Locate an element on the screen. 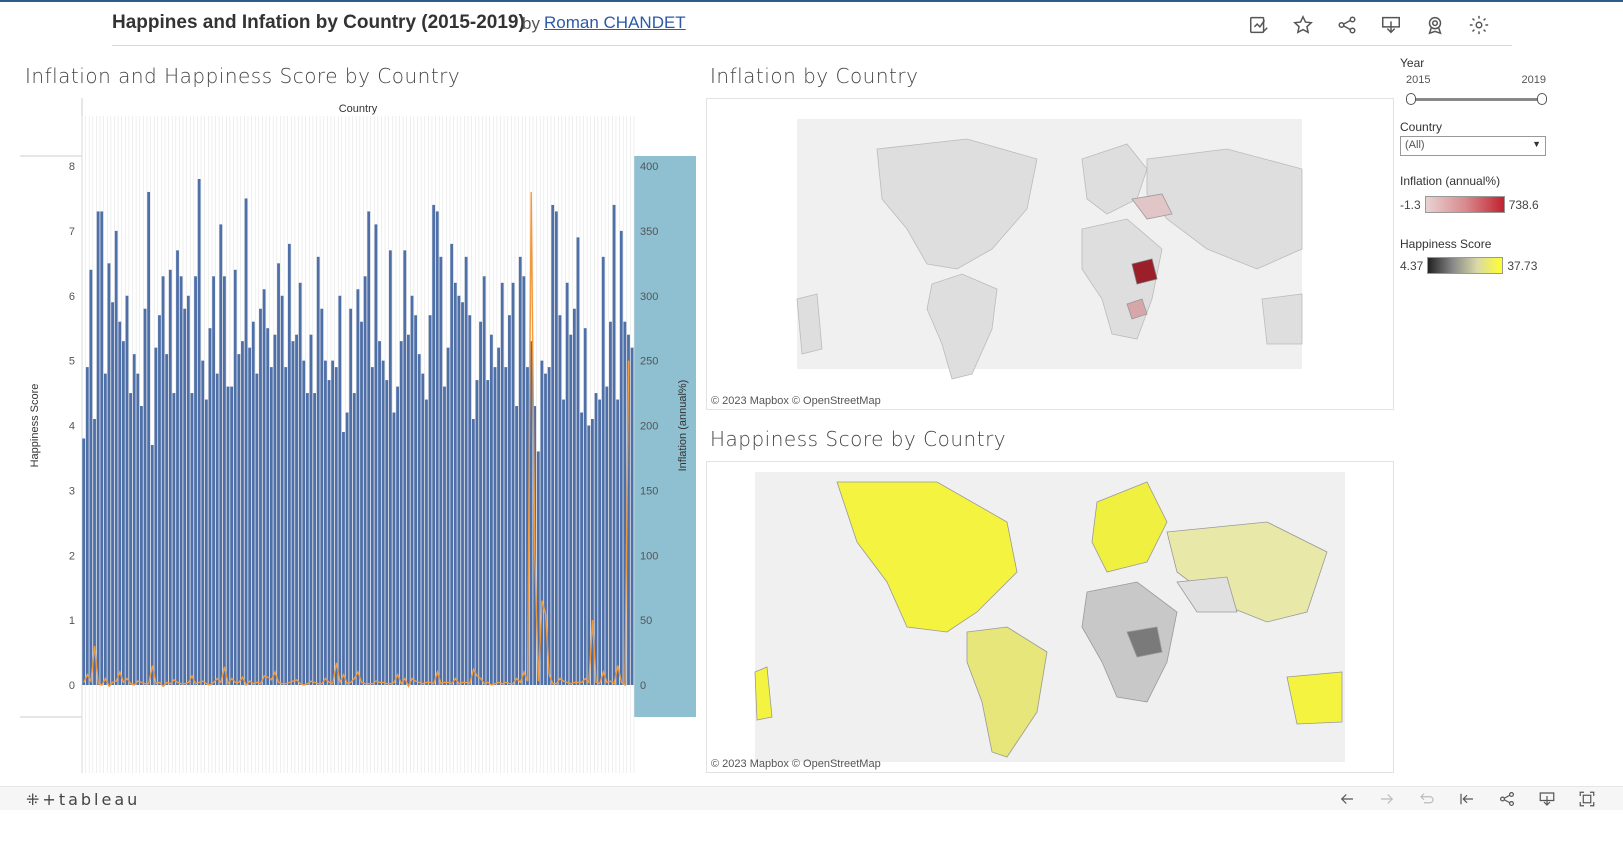  tableau-footer: ⁜+tableau is located at coordinates (811, 798).